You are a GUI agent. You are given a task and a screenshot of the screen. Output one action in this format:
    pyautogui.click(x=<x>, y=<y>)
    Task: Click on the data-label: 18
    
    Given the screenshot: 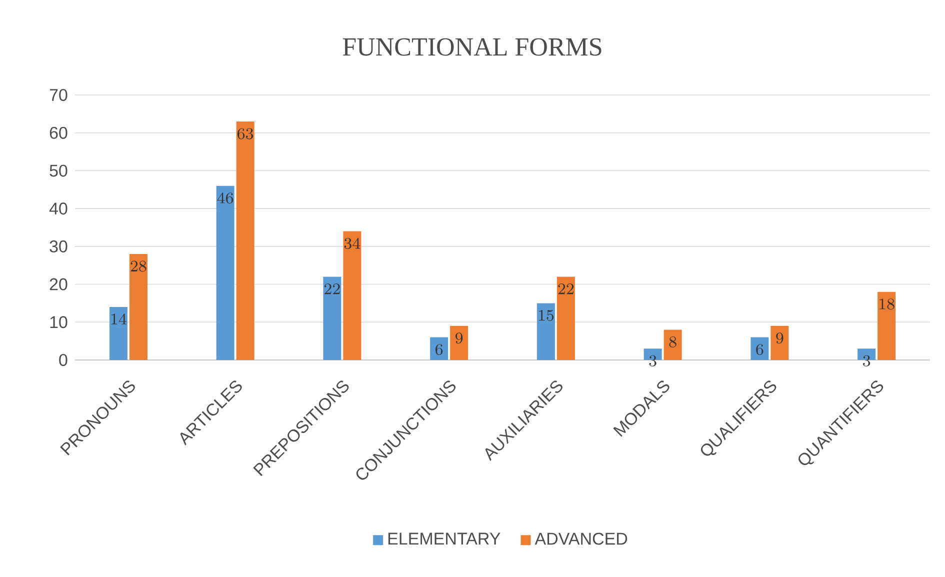 What is the action you would take?
    pyautogui.click(x=887, y=304)
    